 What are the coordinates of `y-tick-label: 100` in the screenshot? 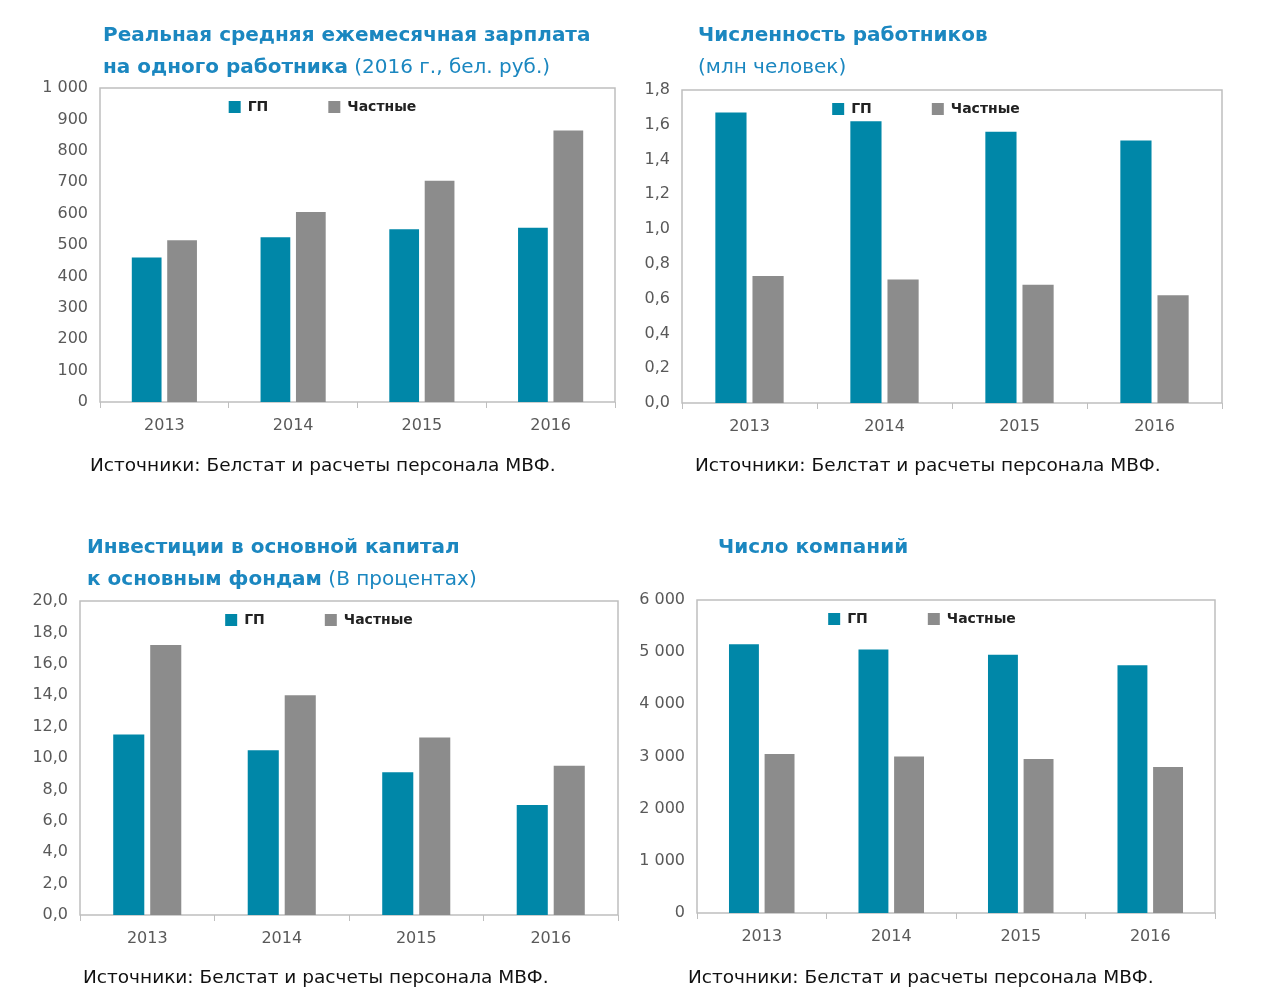 It's located at (72, 369).